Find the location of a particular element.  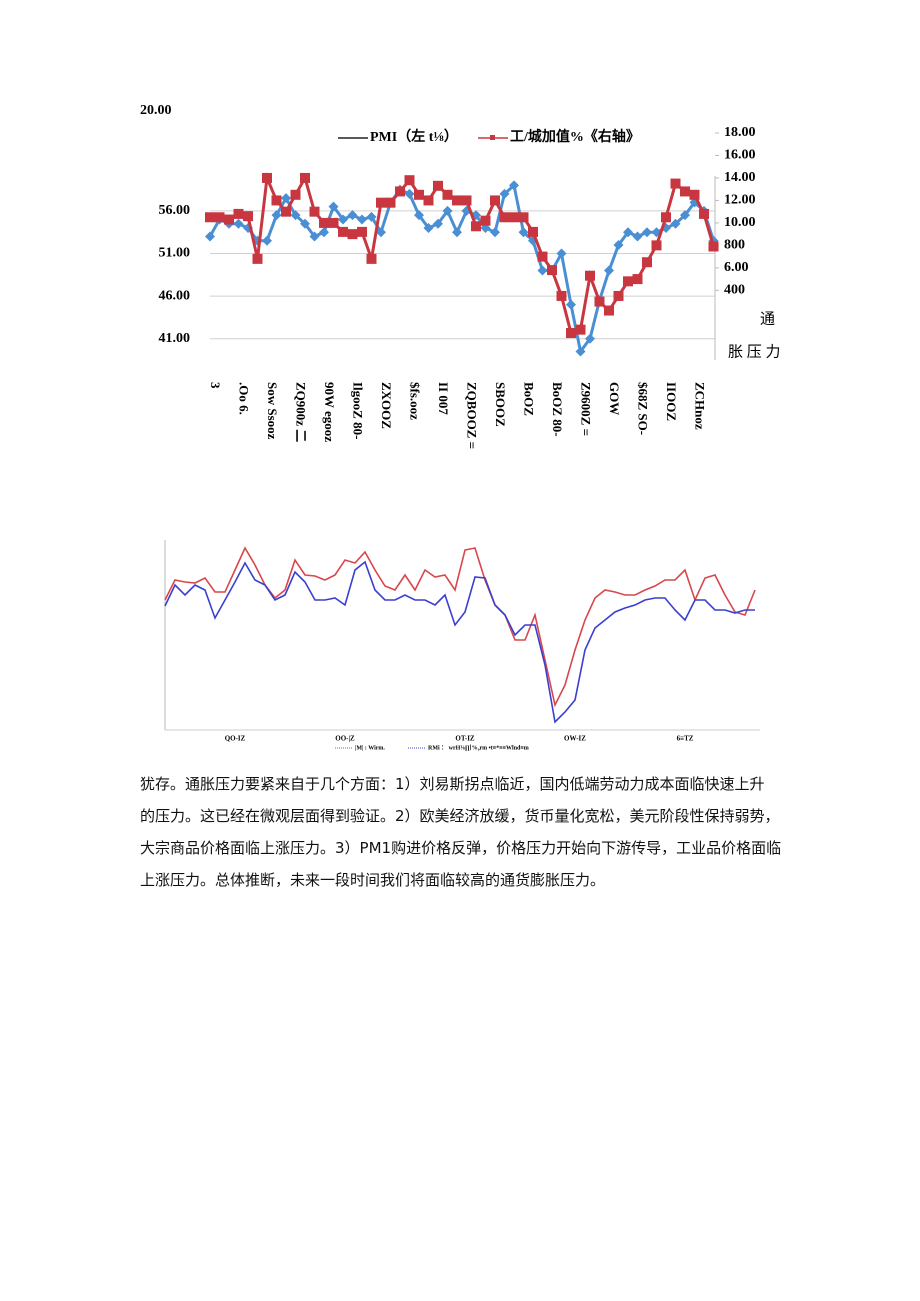

y-tick-label: 46.00 is located at coordinates (175, 295).